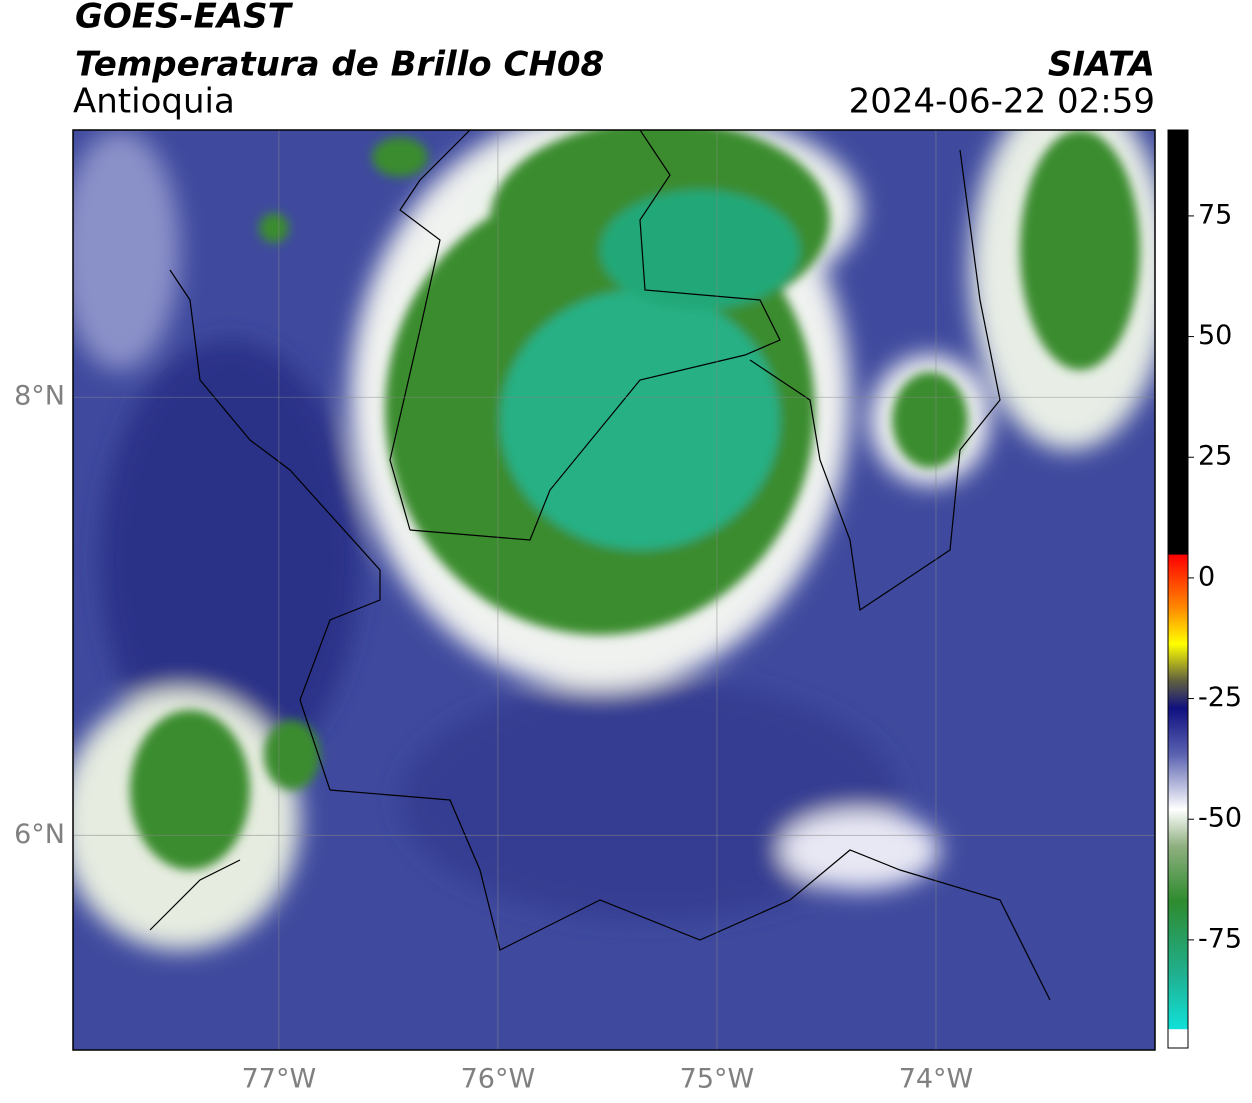  Describe the element at coordinates (717, 1079) in the screenshot. I see `x-tick-label: 75°W` at that location.